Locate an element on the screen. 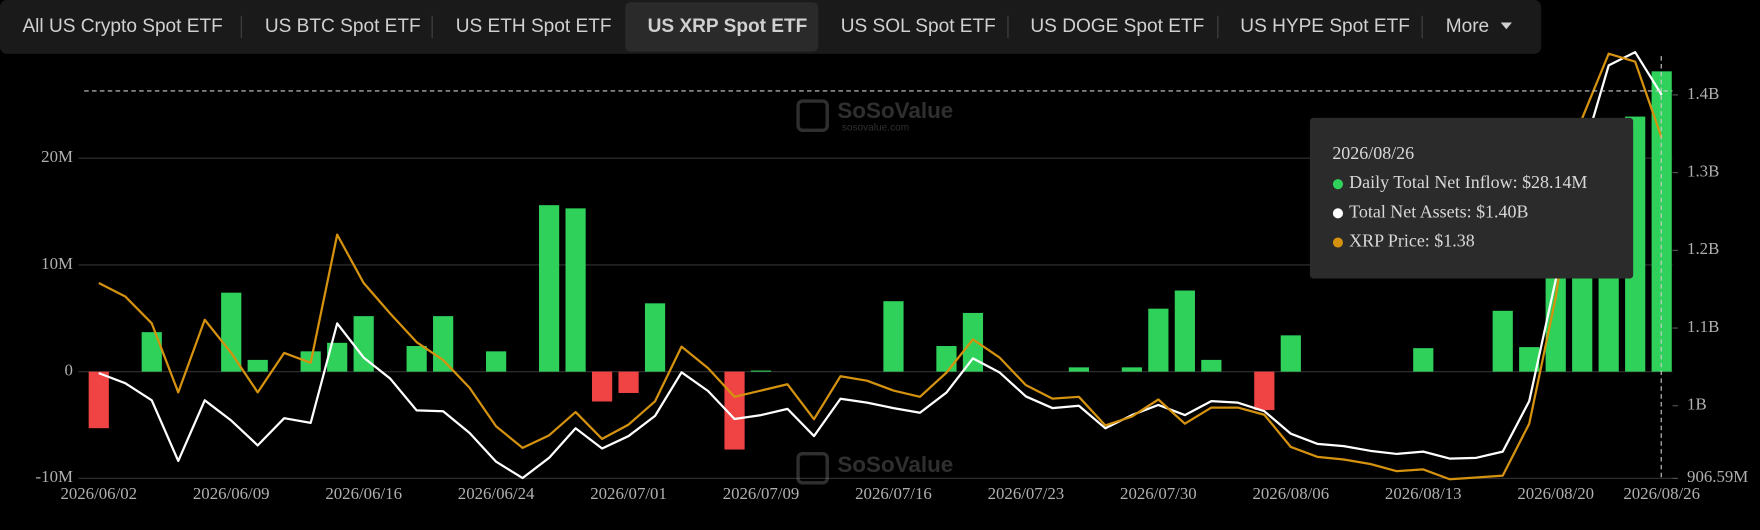 Image resolution: width=1760 pixels, height=530 pixels. tab: US ETH Spot ETF is located at coordinates (534, 26).